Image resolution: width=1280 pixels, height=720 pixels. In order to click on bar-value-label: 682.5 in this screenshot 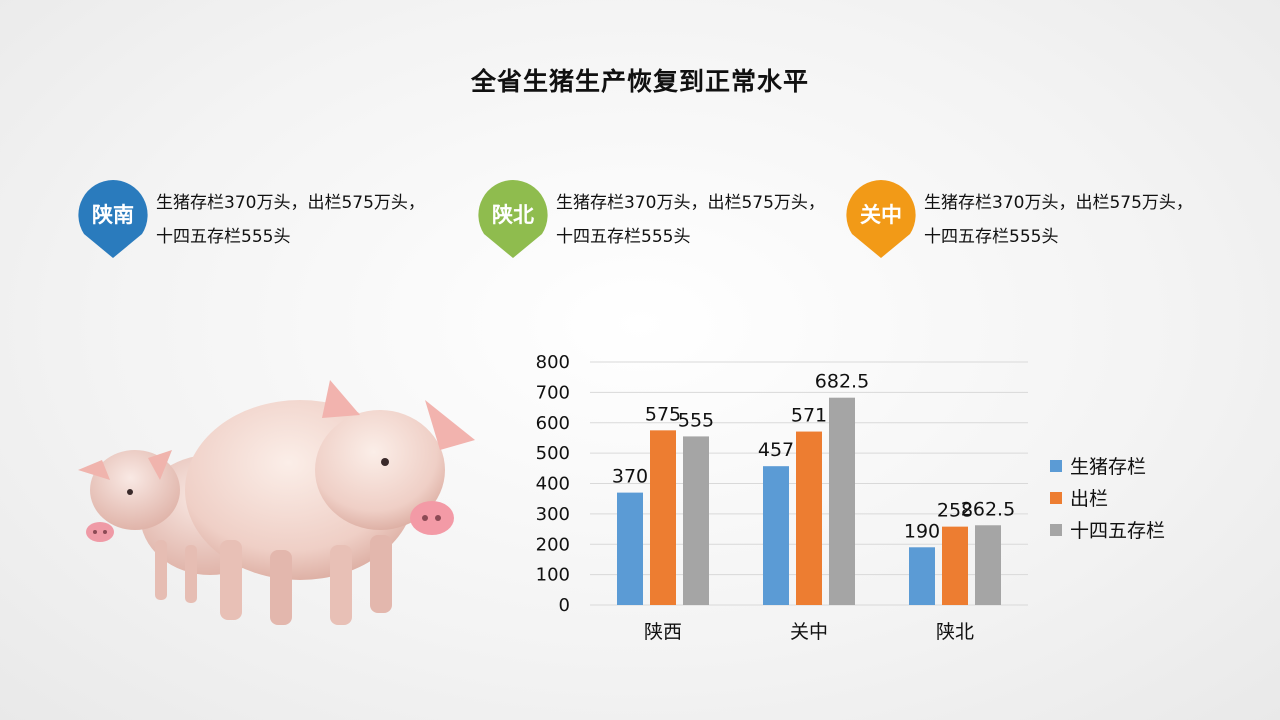, I will do `click(842, 382)`.